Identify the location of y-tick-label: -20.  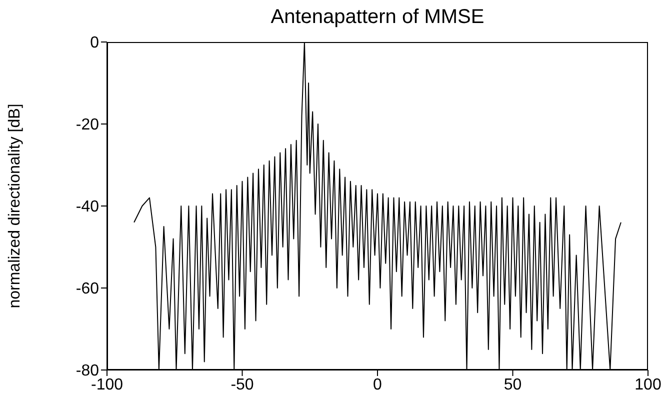
(88, 125).